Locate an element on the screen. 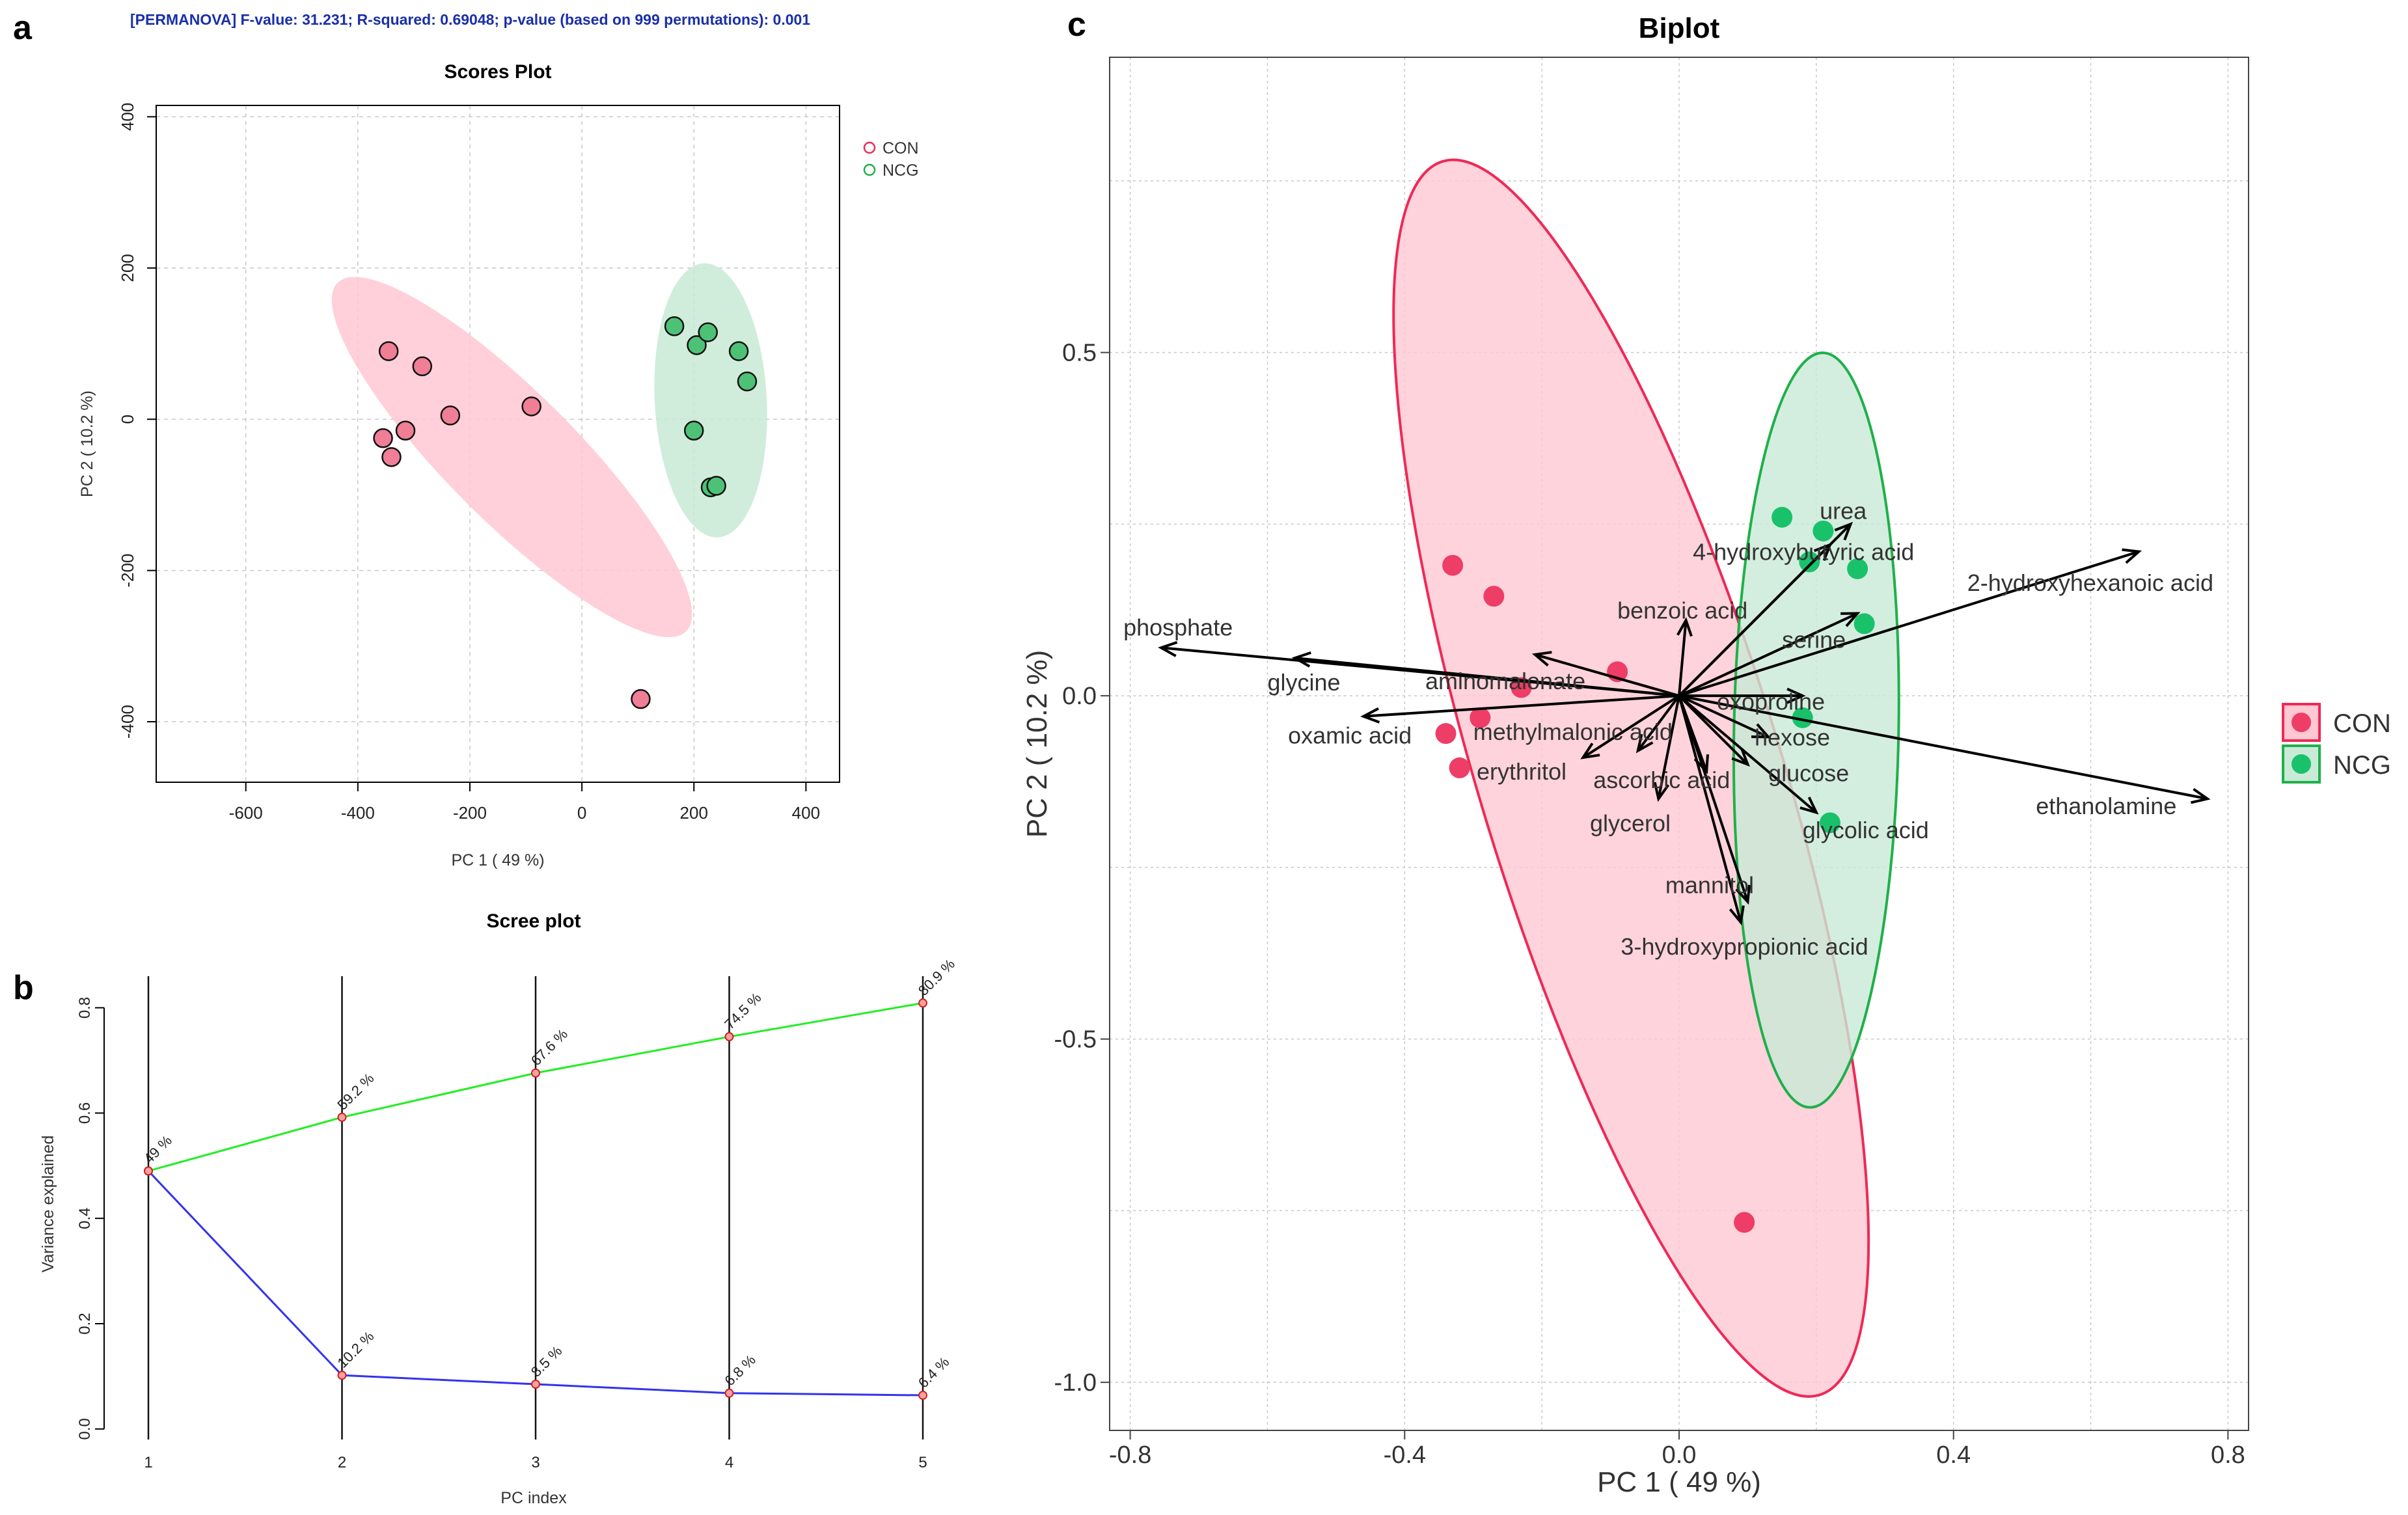  biplot-x-tick-label: -0.8 is located at coordinates (1130, 1455).